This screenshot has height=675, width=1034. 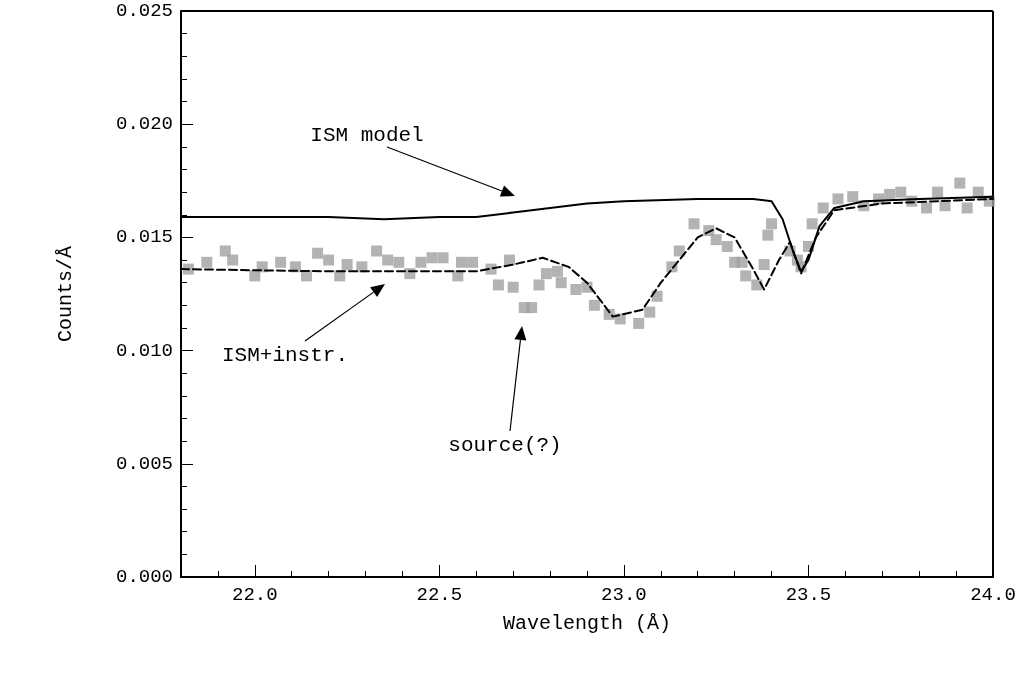 I want to click on x-tick-label: 22.0, so click(x=255, y=594).